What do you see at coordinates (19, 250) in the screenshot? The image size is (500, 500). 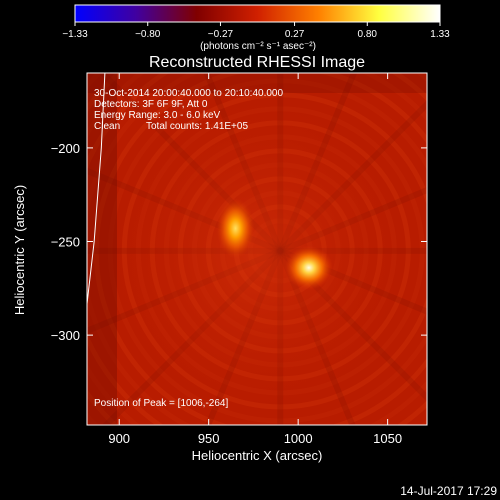 I see `y-axis-label: Heliocentric Y (arcsec)` at bounding box center [19, 250].